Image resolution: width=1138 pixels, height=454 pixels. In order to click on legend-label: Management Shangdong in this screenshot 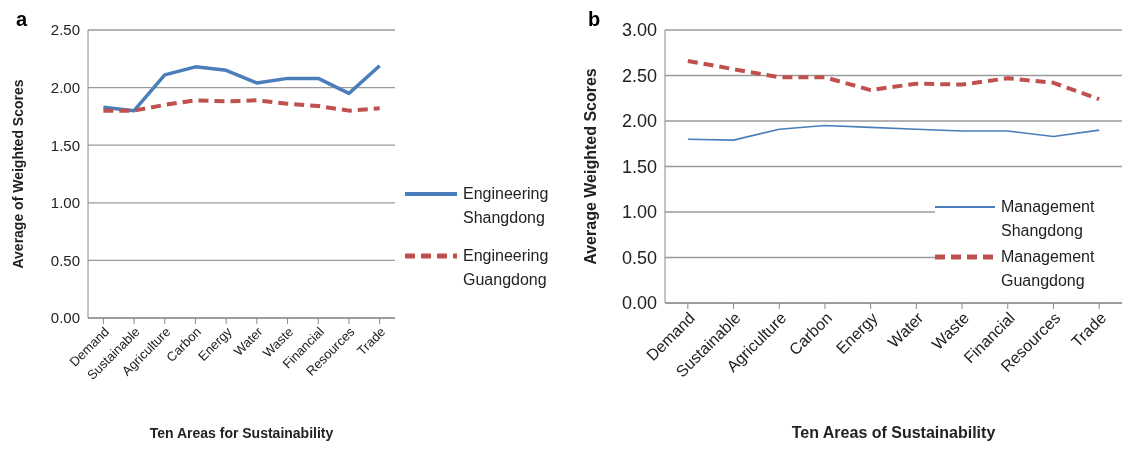, I will do `click(1048, 219)`.